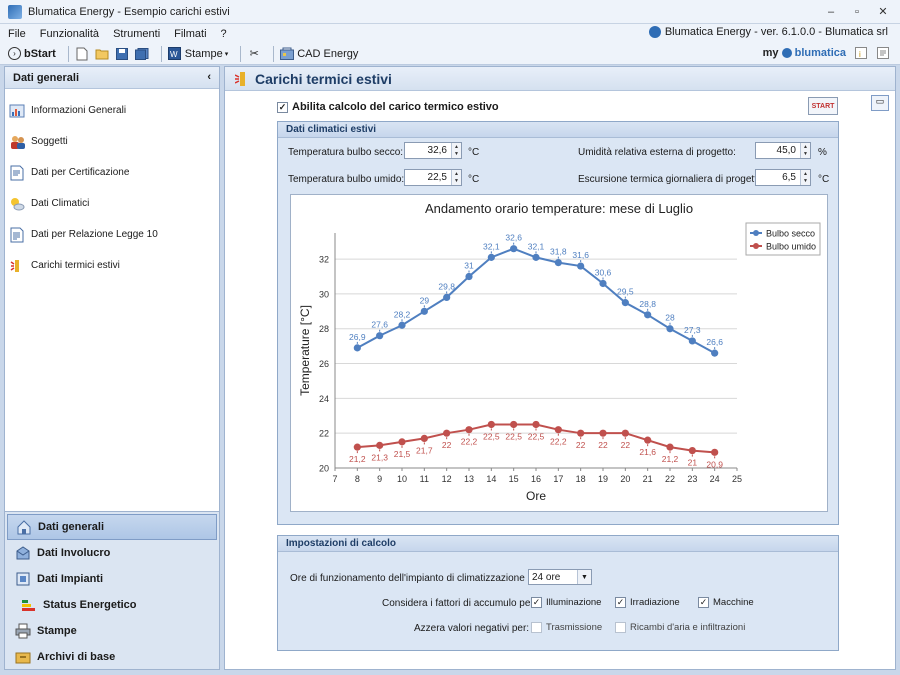 The height and width of the screenshot is (675, 900). What do you see at coordinates (17, 235) in the screenshot?
I see `document-icon` at bounding box center [17, 235].